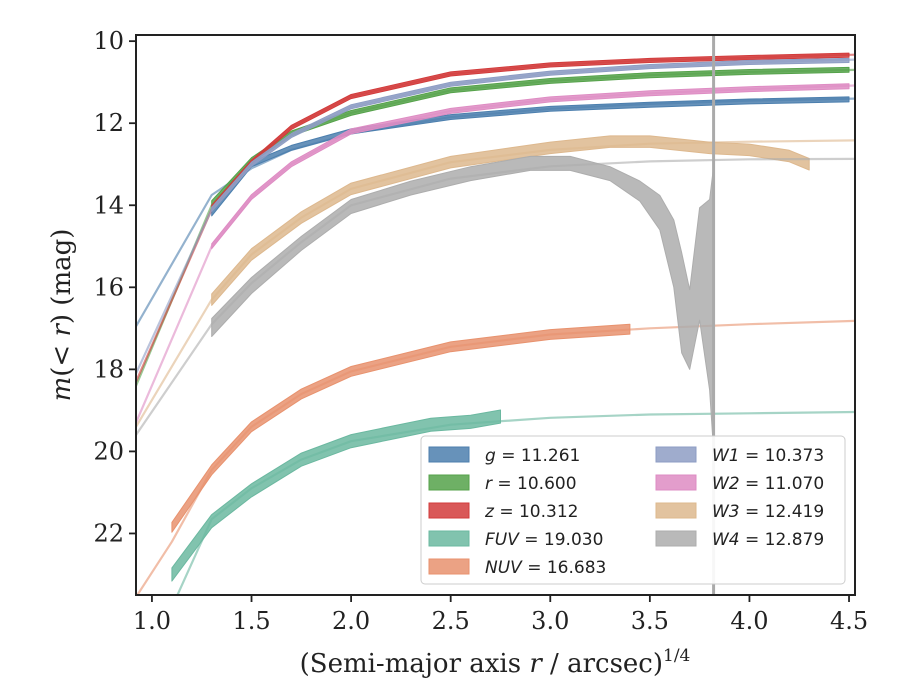  What do you see at coordinates (108, 123) in the screenshot?
I see `y-tick-label: 12` at bounding box center [108, 123].